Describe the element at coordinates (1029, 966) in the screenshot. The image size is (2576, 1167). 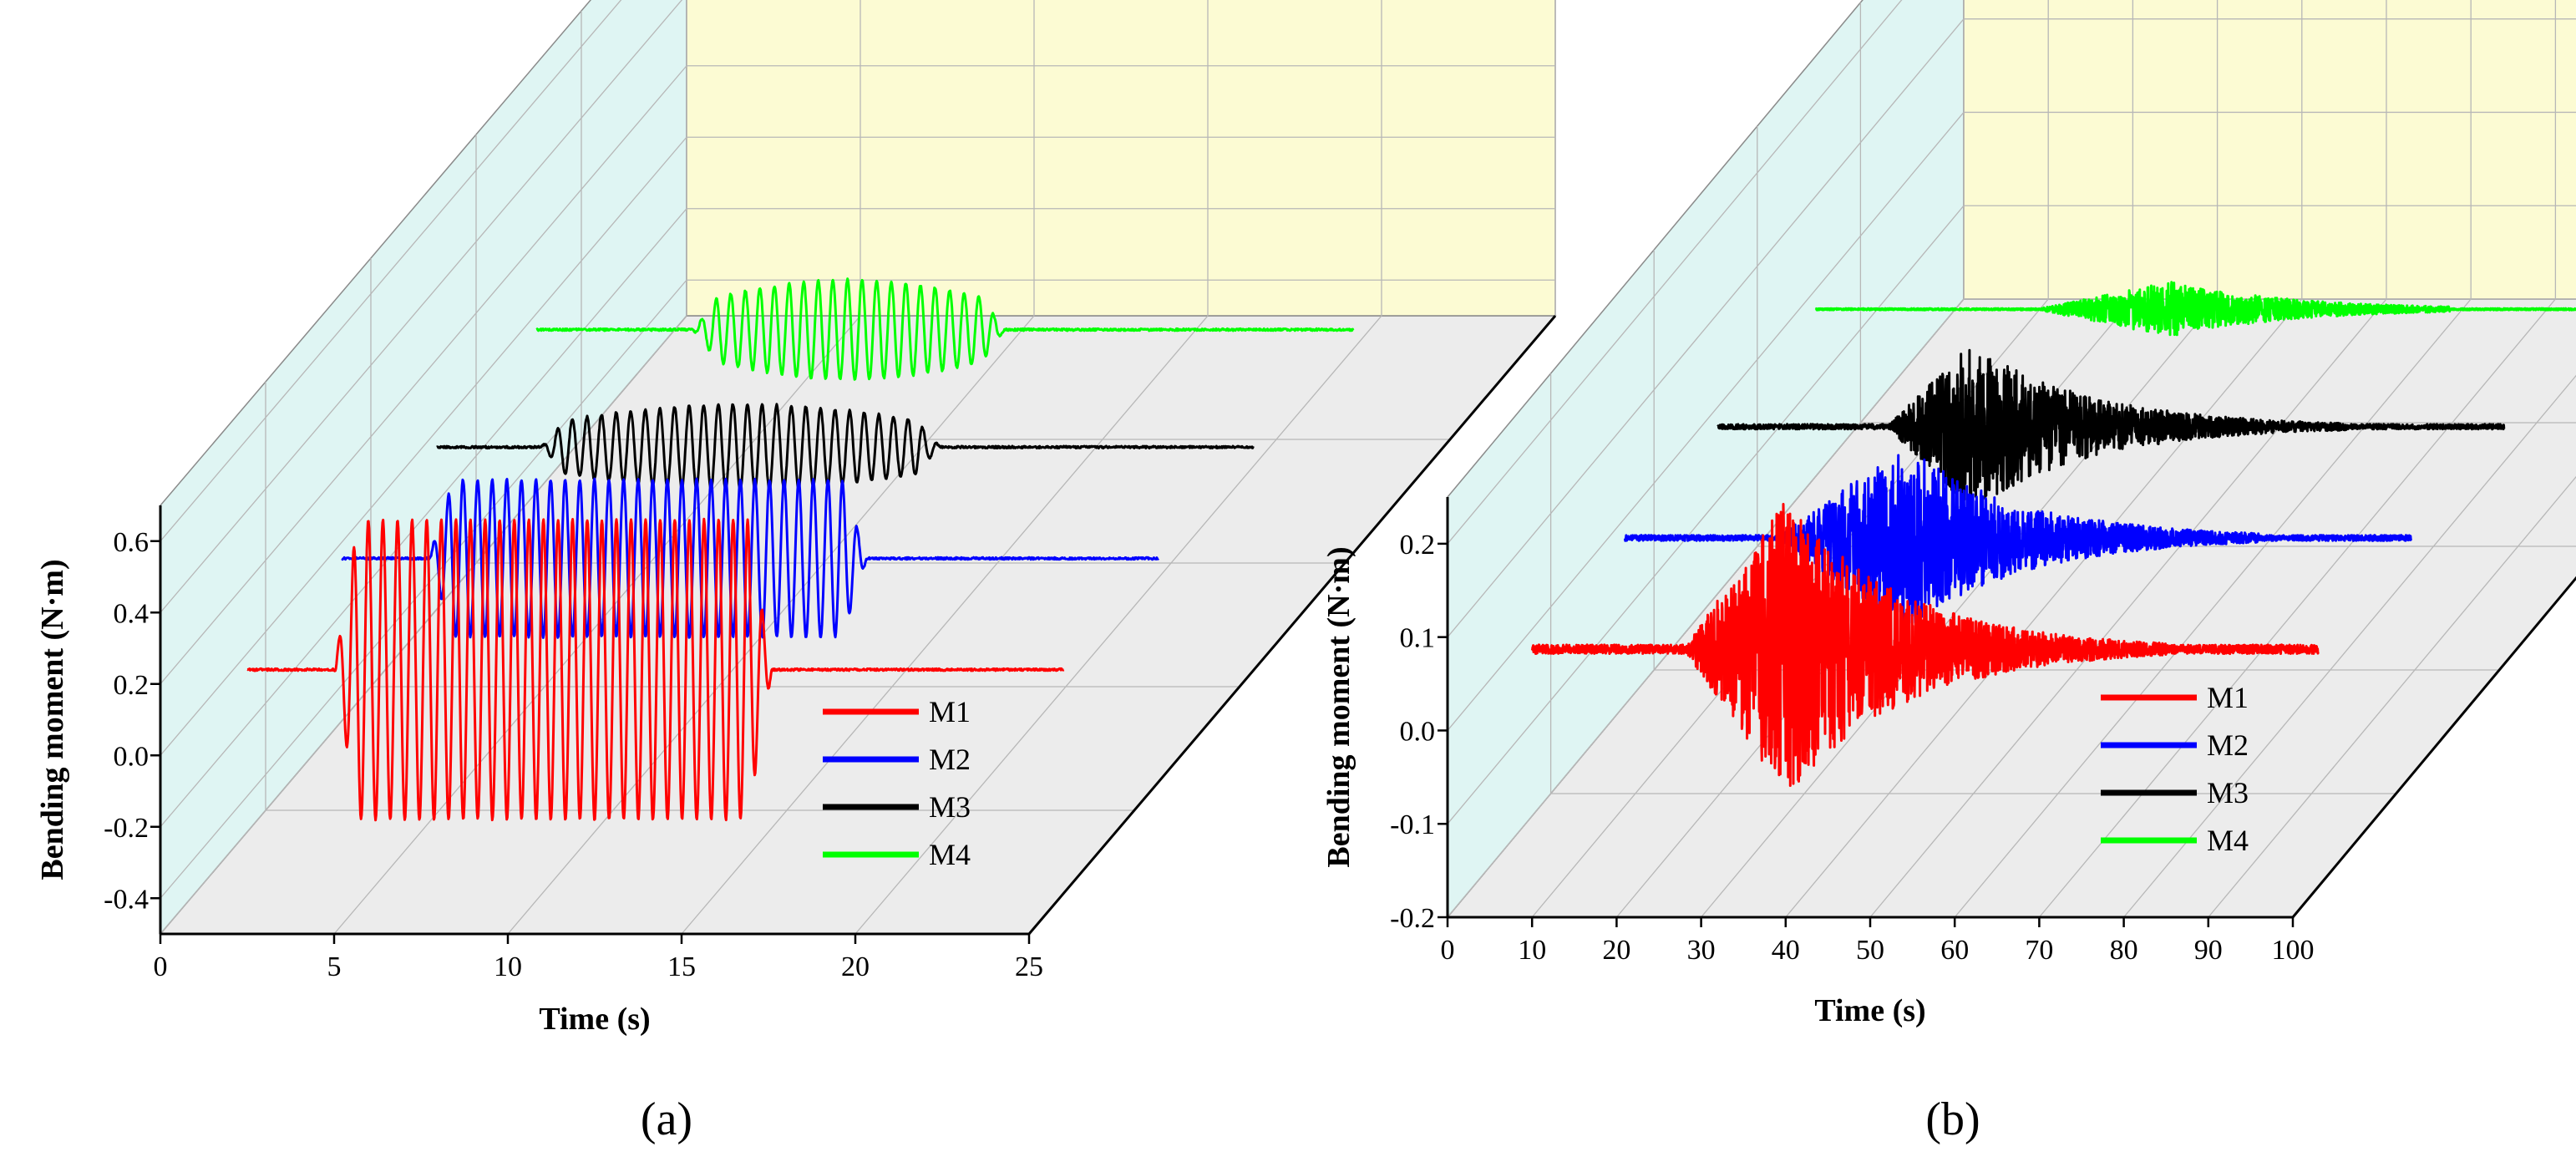
I see `x-tick-label: 25` at that location.